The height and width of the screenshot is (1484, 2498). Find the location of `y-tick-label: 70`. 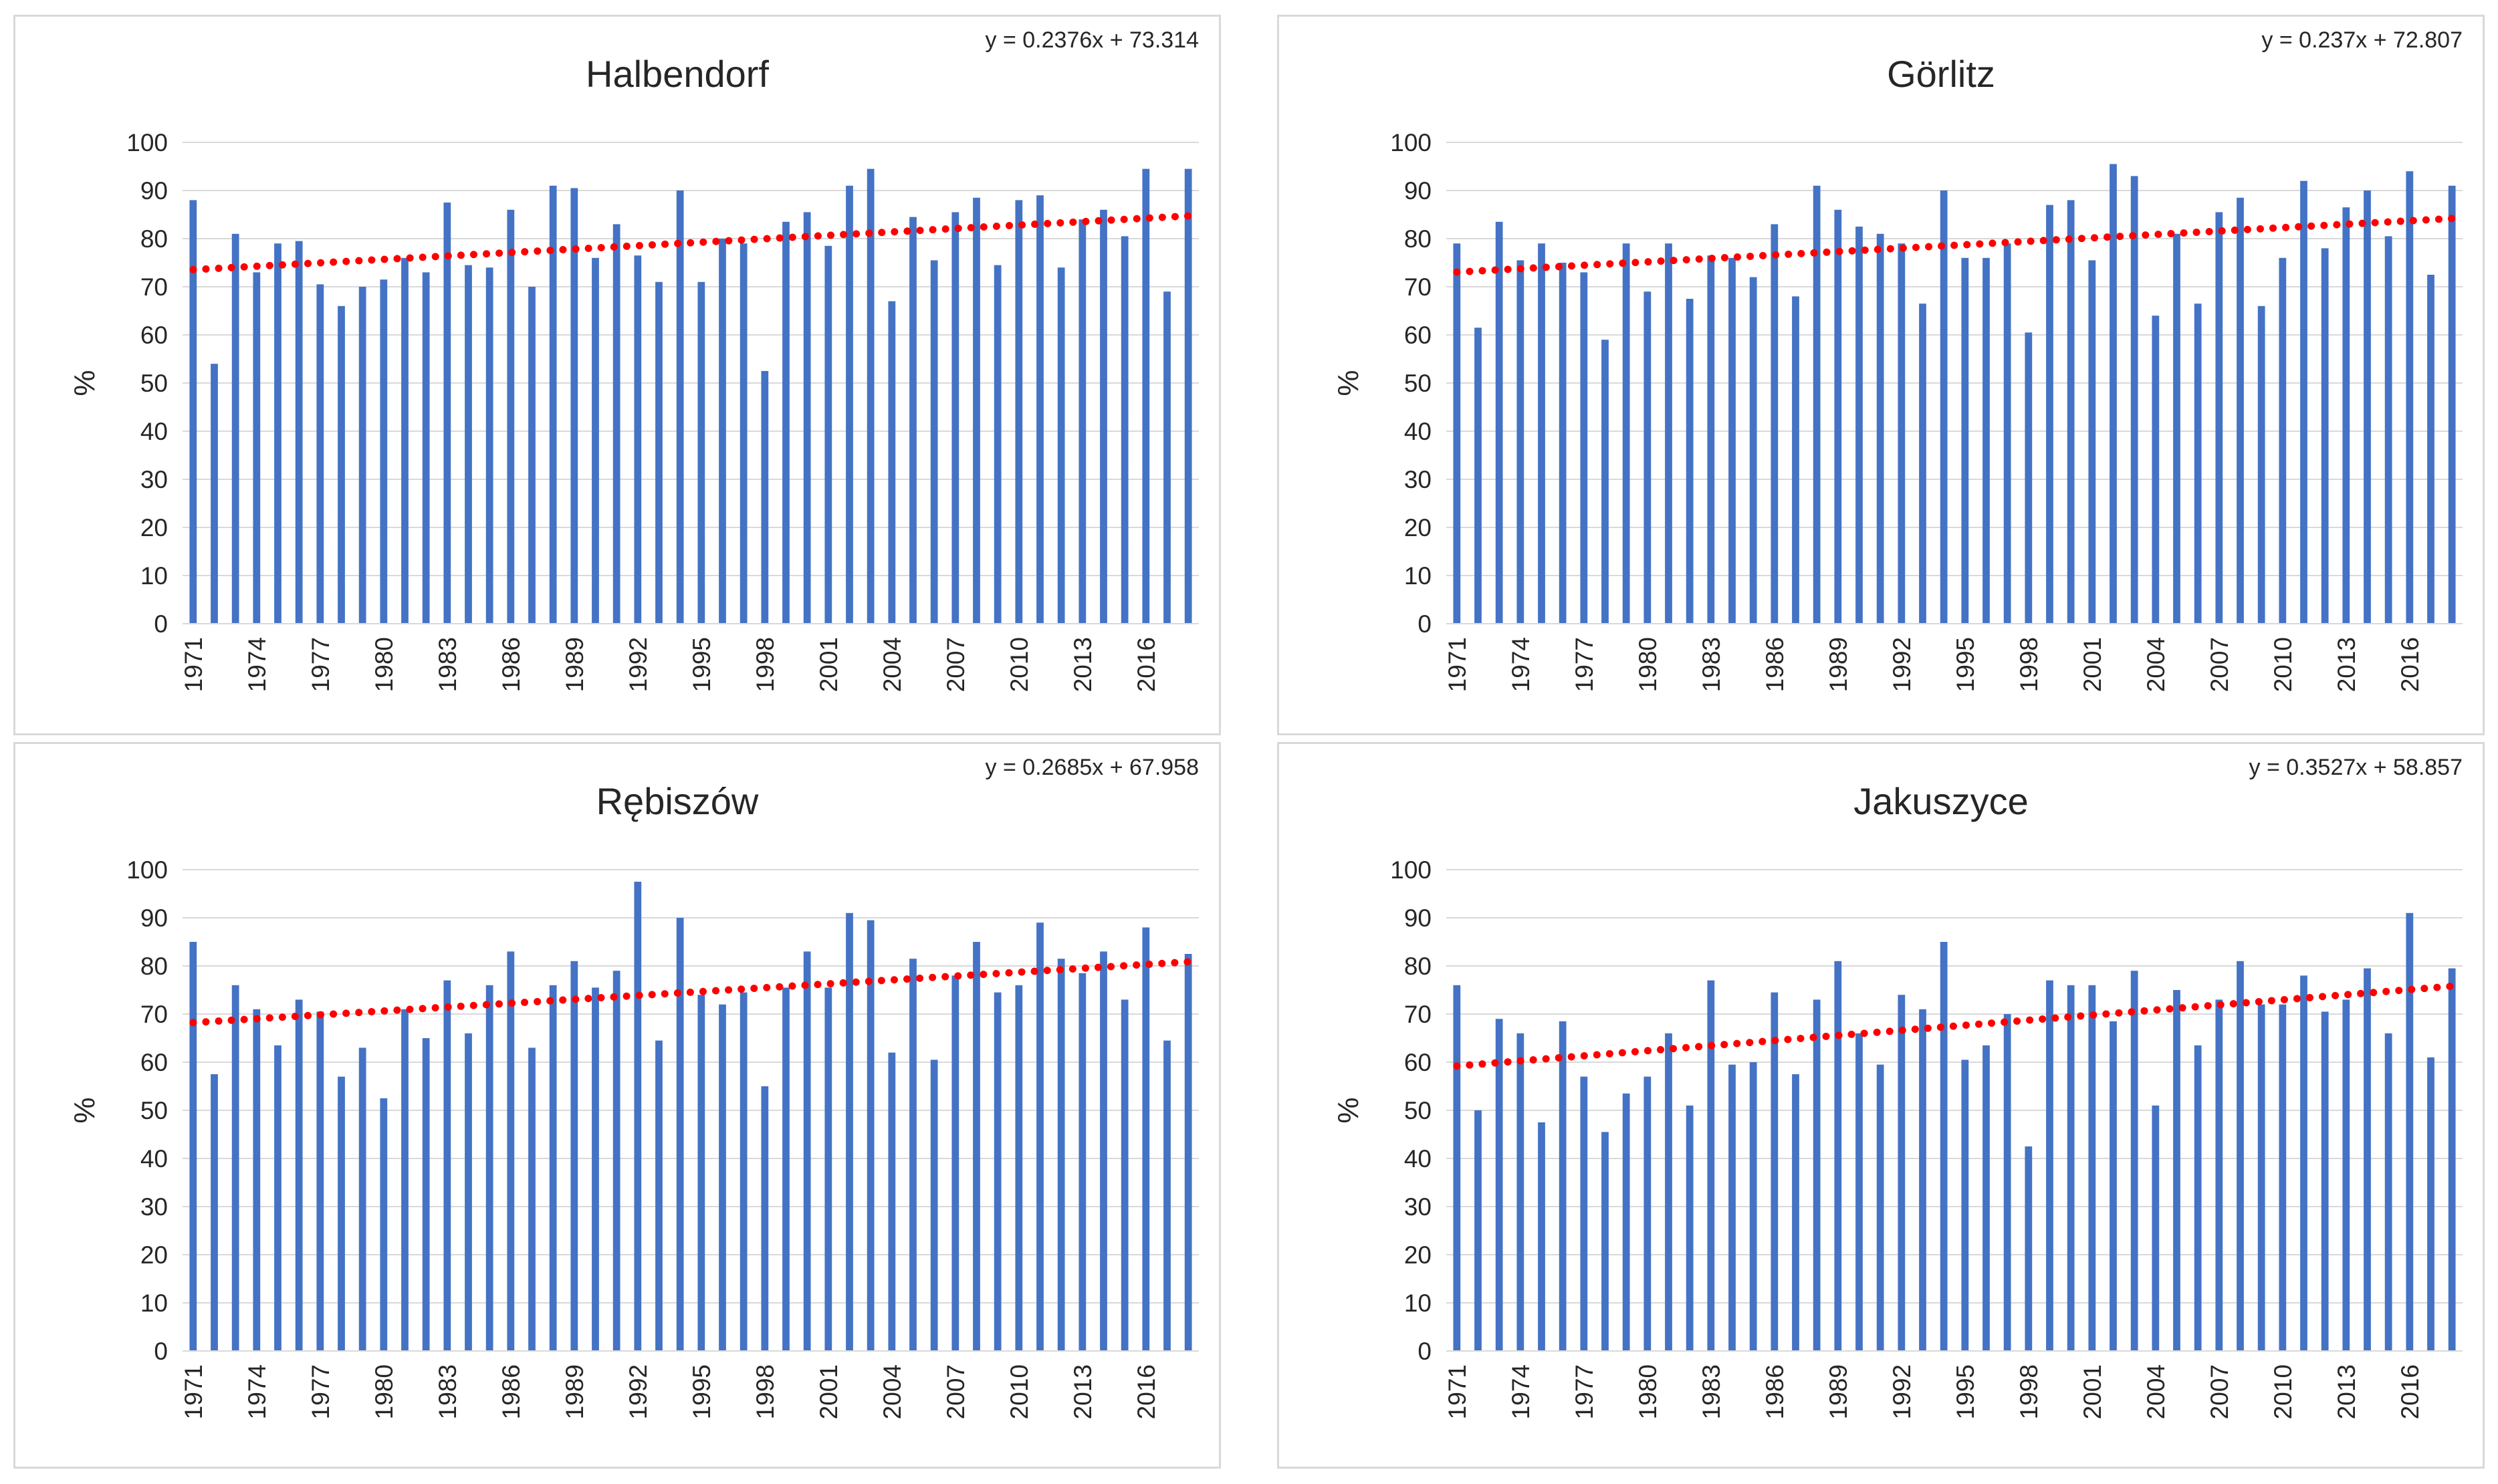

y-tick-label: 70 is located at coordinates (1418, 1014).